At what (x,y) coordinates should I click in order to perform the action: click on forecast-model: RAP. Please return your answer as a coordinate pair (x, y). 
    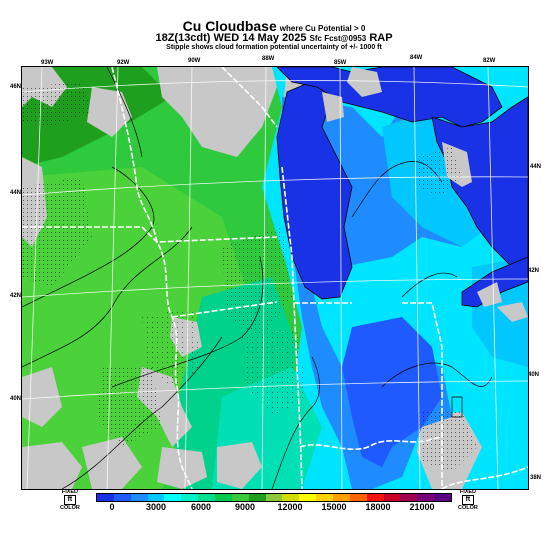
    Looking at the image, I should click on (381, 38).